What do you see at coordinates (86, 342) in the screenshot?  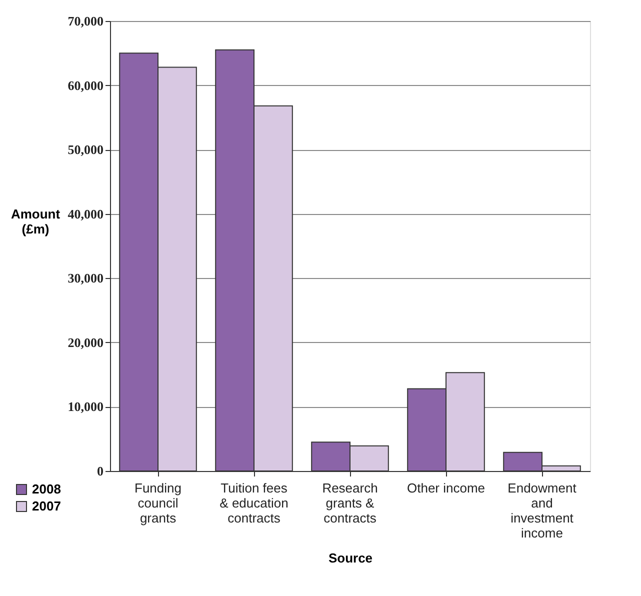 I see `y-tick-label: 20,000` at bounding box center [86, 342].